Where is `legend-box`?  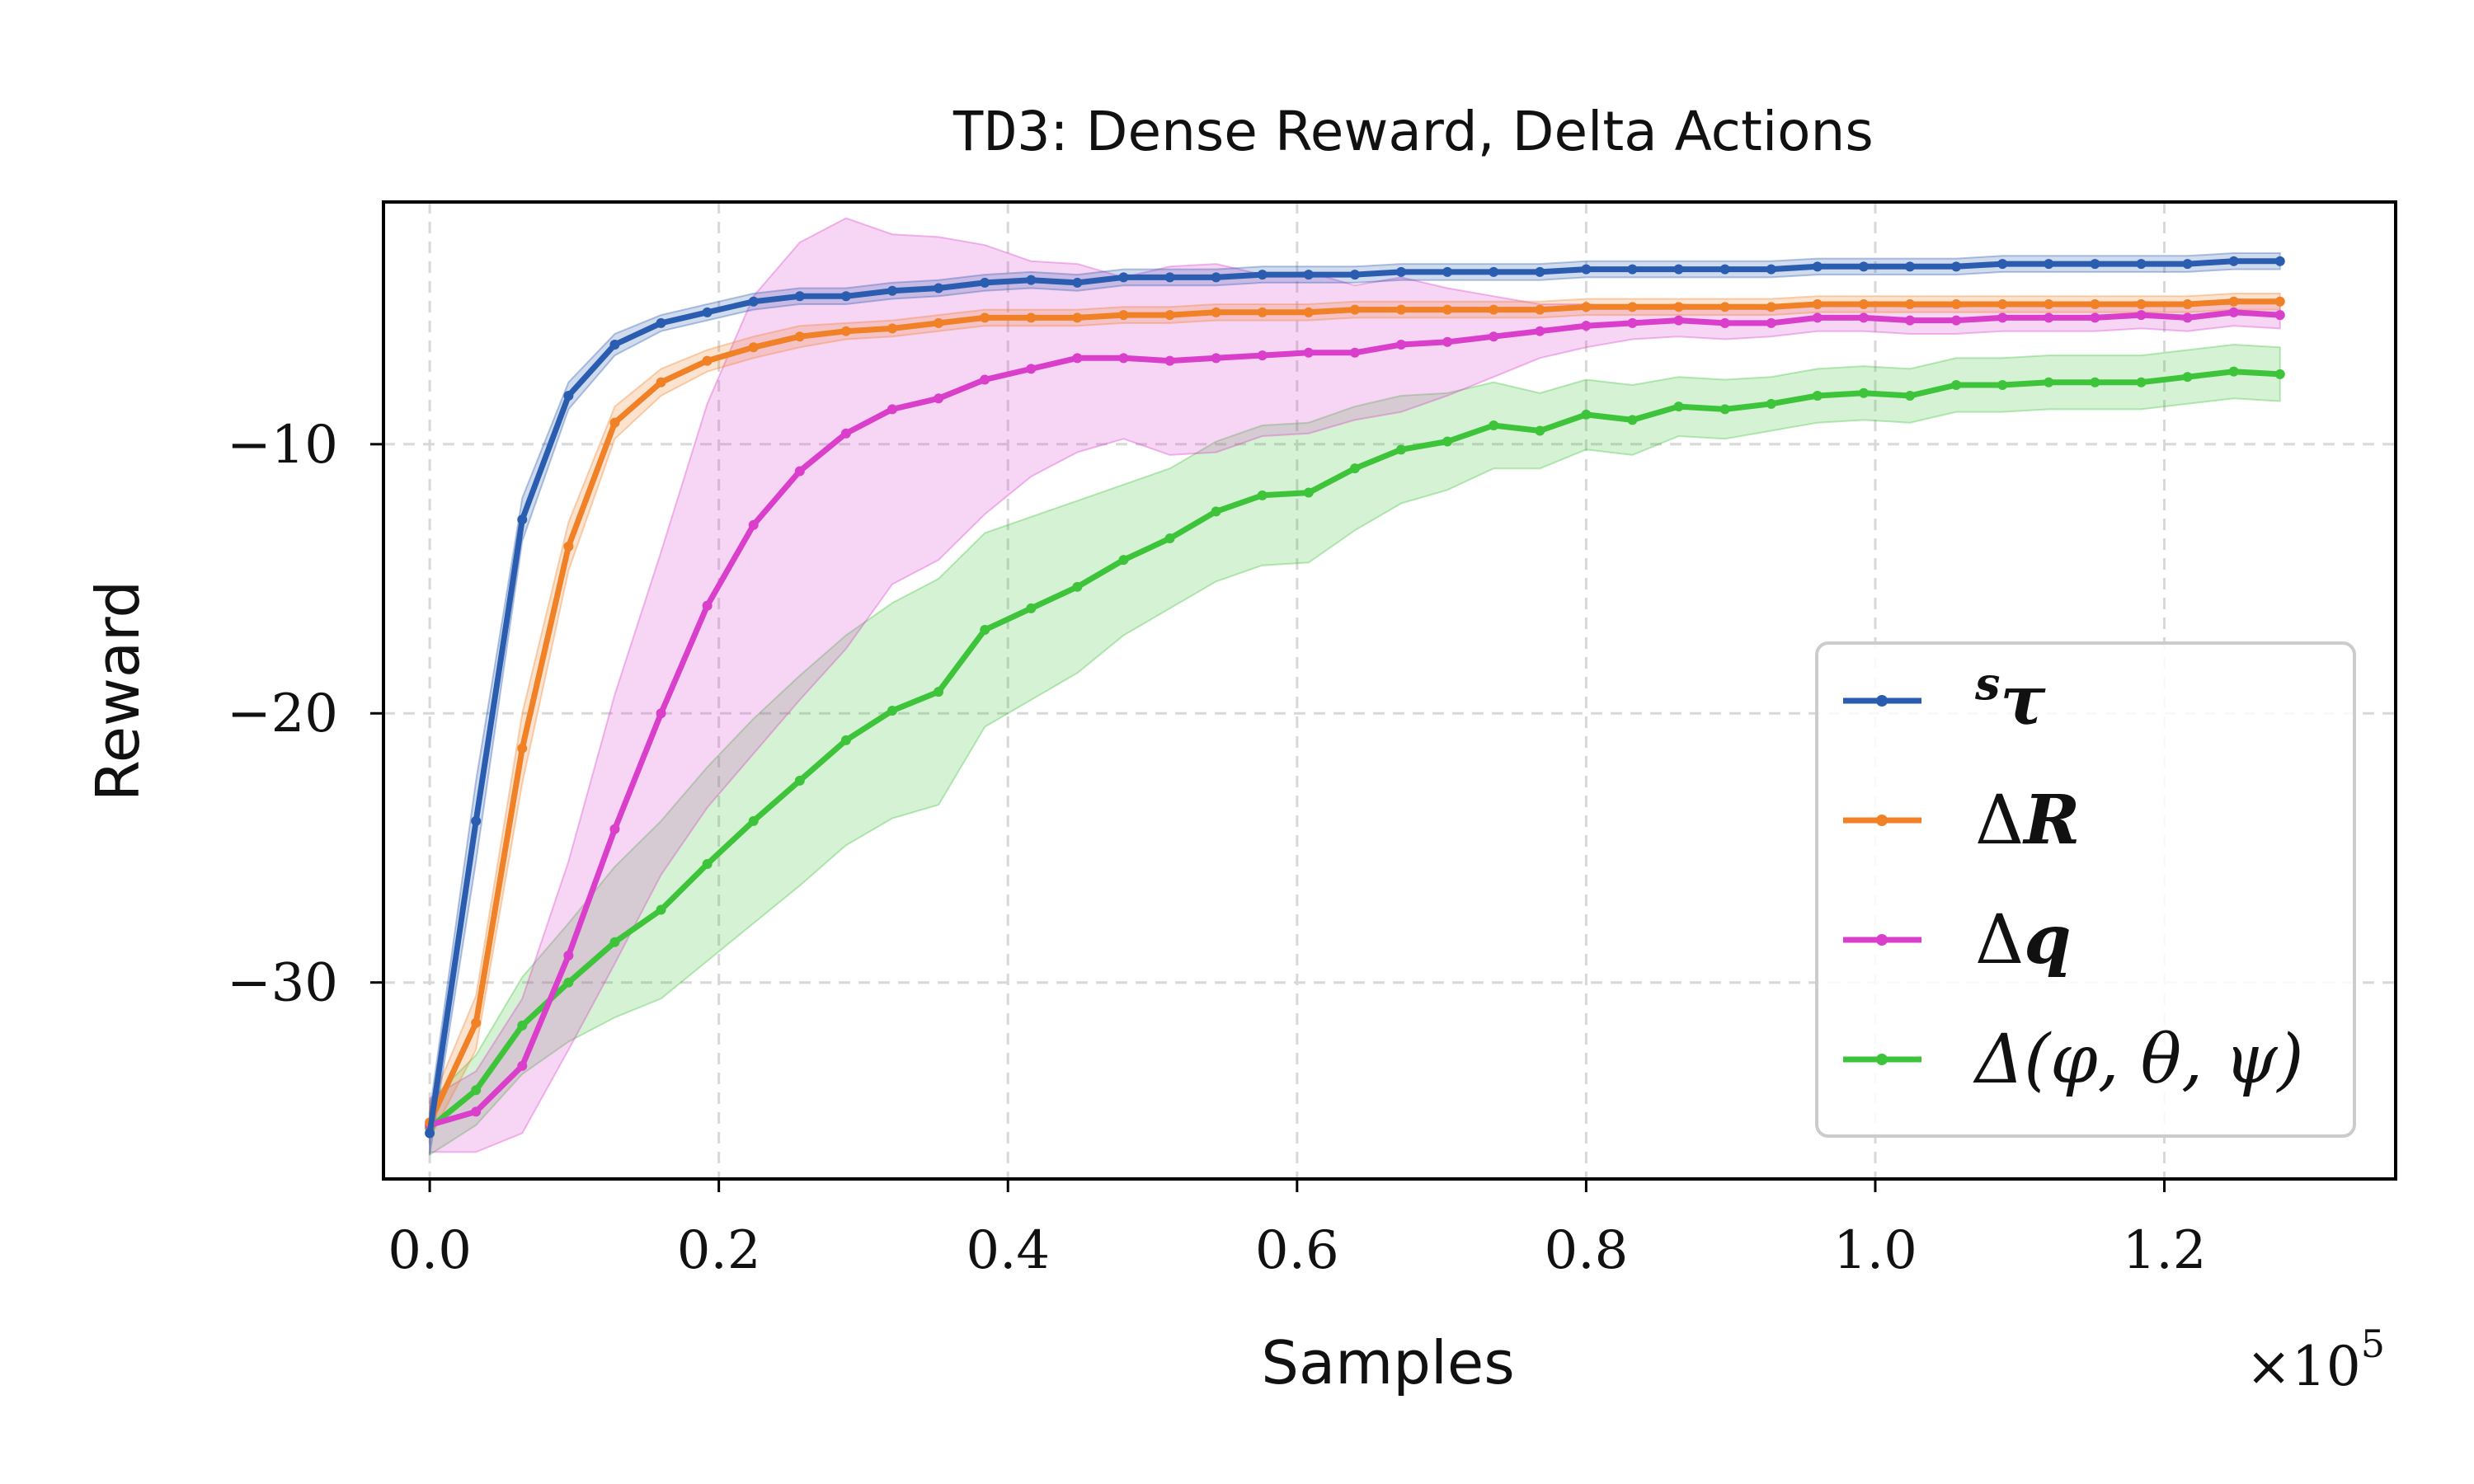
legend-box is located at coordinates (2085, 889).